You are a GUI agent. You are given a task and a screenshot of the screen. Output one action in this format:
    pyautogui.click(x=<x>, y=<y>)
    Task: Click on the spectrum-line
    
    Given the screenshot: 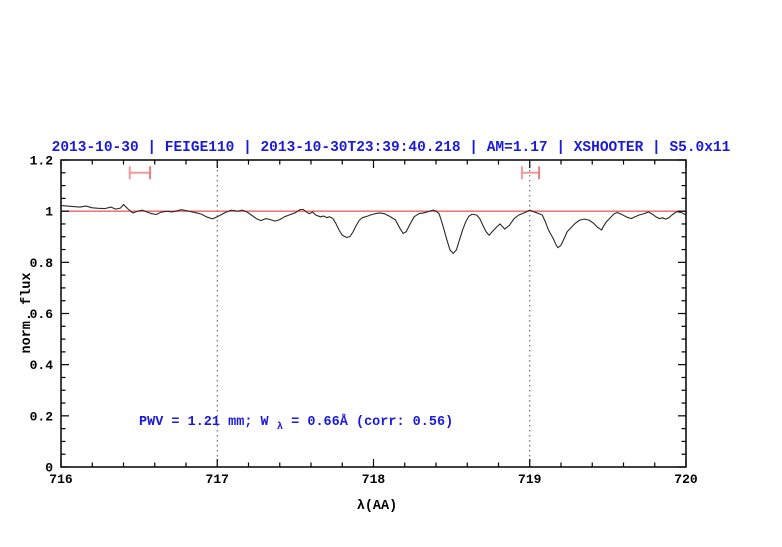 What is the action you would take?
    pyautogui.click(x=373, y=228)
    